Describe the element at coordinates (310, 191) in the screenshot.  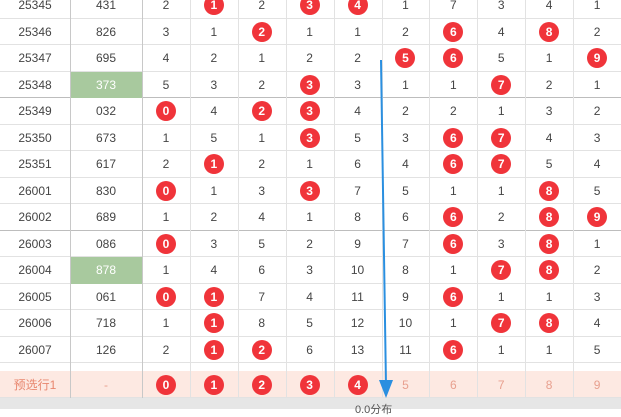
I see `table-row: 26001 830 0 1 3 3 7 5 1 1 8 5` at that location.